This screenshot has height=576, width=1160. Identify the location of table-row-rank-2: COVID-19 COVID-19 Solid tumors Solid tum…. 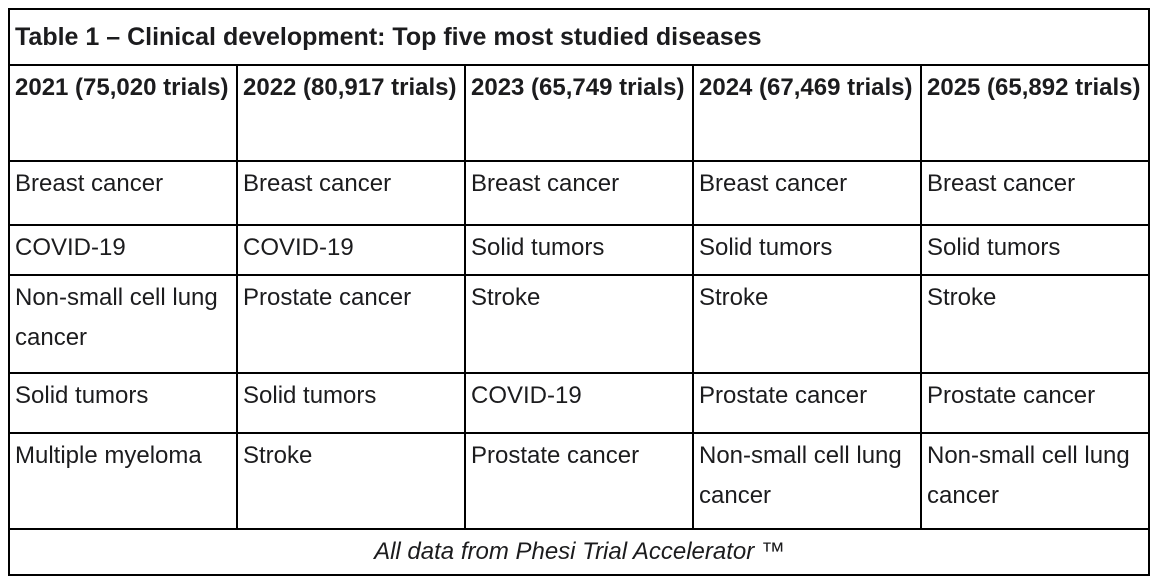
(579, 250).